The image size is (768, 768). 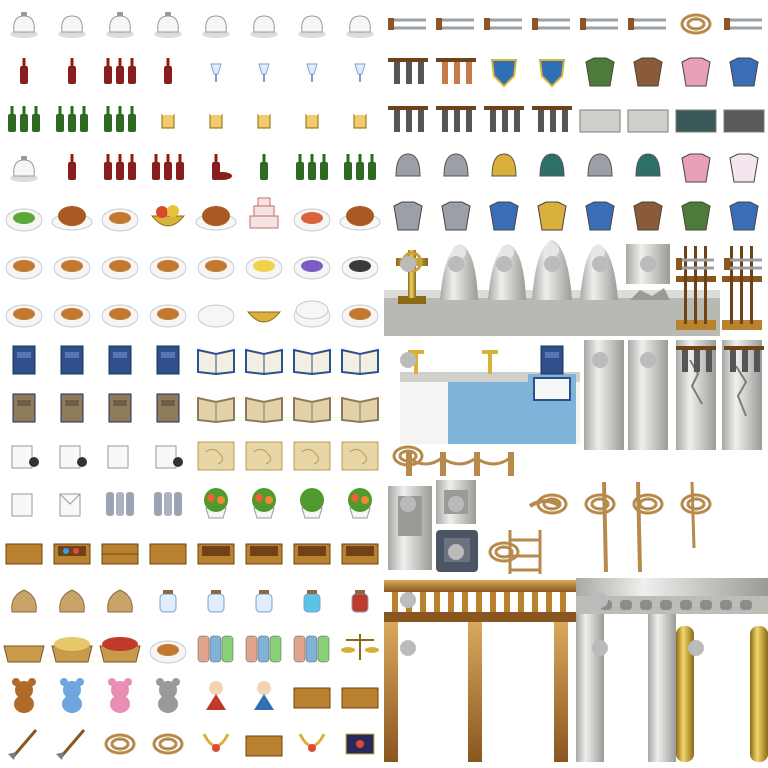 What do you see at coordinates (360, 362) in the screenshot?
I see `blue-book-open-icon` at bounding box center [360, 362].